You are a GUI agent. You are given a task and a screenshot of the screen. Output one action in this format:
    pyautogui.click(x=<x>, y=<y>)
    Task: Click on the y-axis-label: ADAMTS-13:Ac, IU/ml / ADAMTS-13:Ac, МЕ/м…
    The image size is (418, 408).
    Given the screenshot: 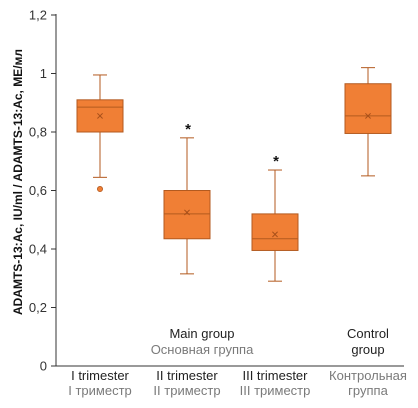 What is the action you would take?
    pyautogui.click(x=18, y=182)
    